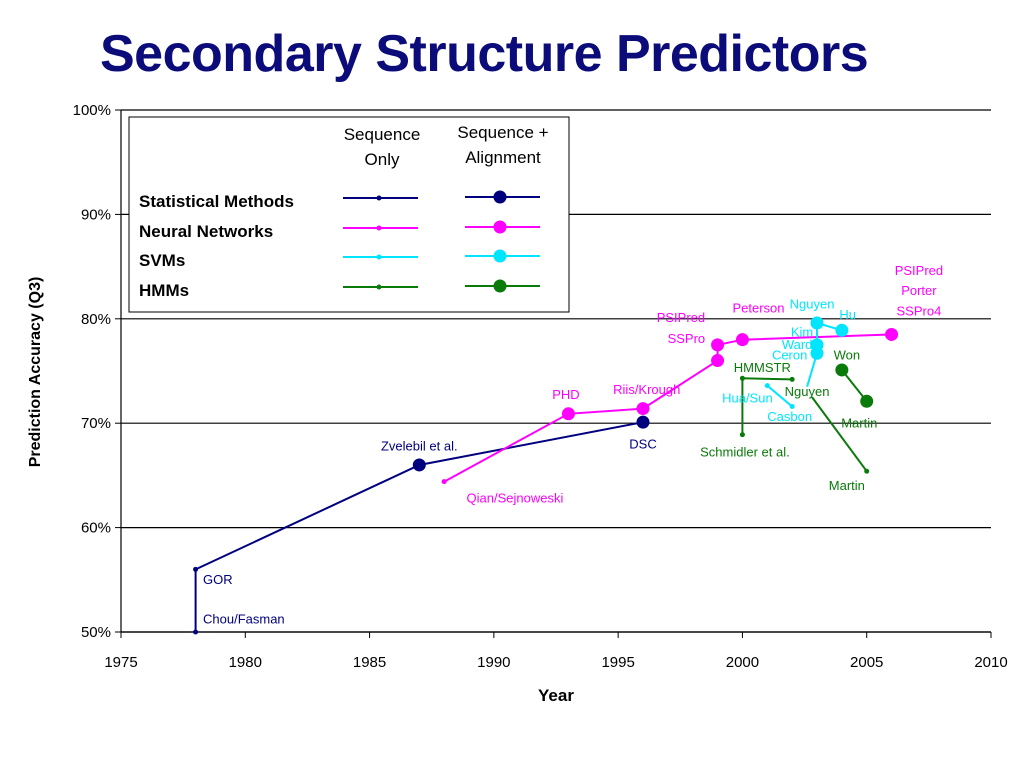 This screenshot has width=1023, height=767. Describe the element at coordinates (493, 662) in the screenshot. I see `x-tick-label: 1990` at that location.